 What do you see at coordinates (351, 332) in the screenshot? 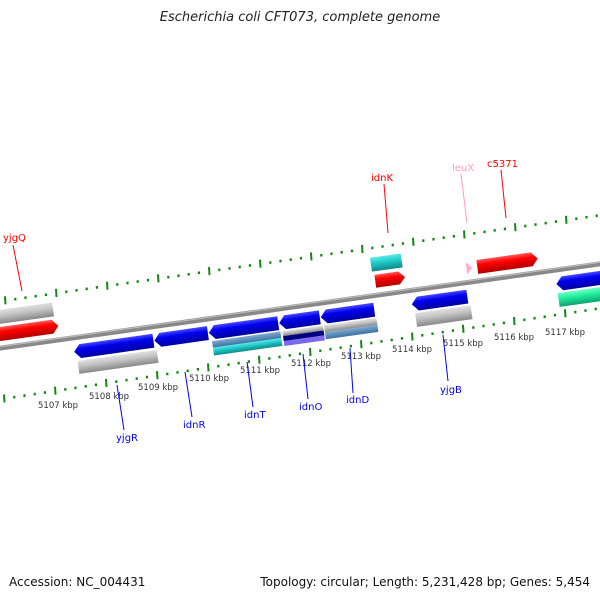
I see `idnD-feature-b` at bounding box center [351, 332].